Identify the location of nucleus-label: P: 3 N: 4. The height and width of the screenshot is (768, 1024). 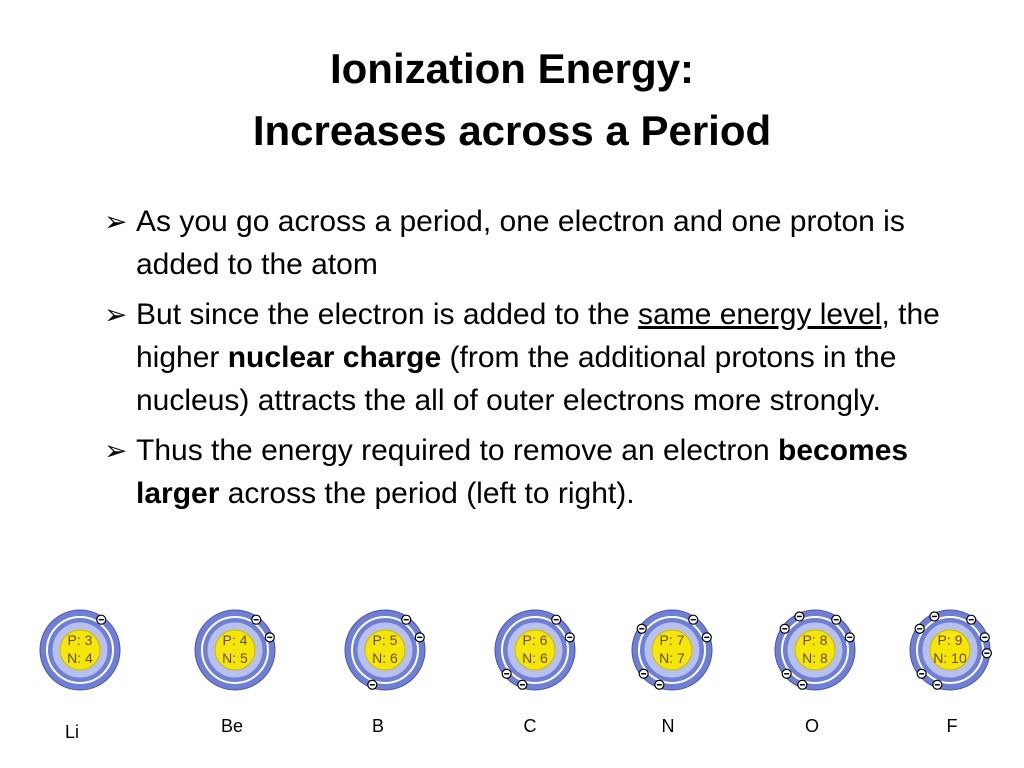
(80, 649).